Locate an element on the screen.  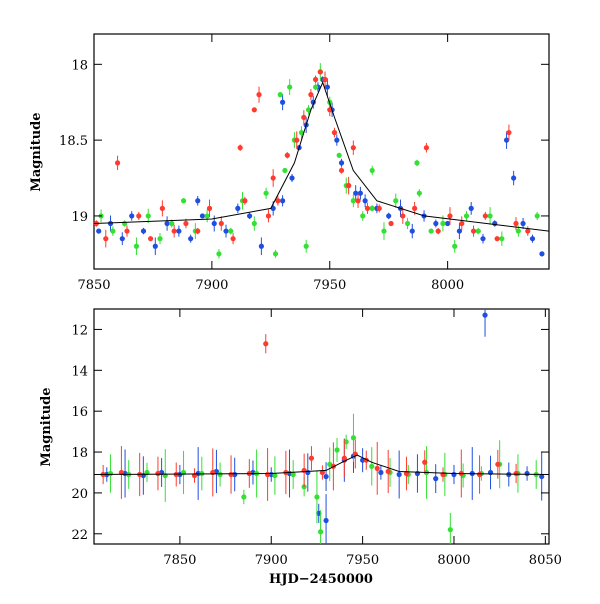
bottom-x-axis-label: HJD−2450000 is located at coordinates (321, 579).